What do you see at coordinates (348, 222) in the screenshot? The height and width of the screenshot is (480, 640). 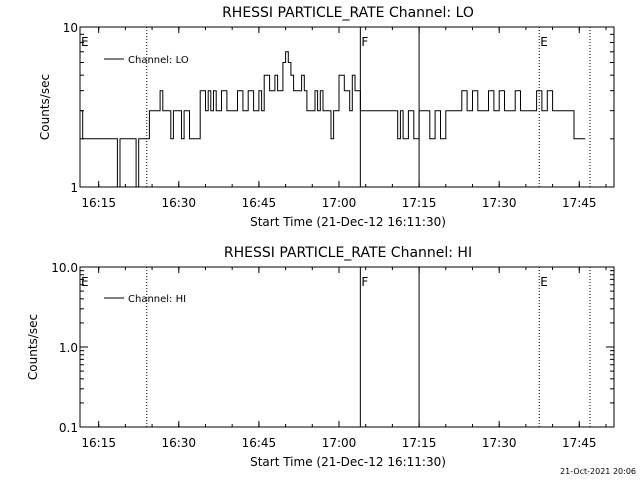 I see `x-axis-label-lo: Start Time (21-Dec-12 16:11:30)` at bounding box center [348, 222].